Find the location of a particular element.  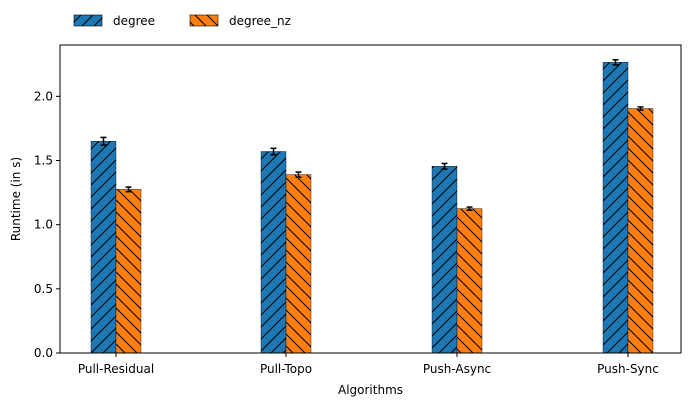

bar-hatch-degree-nz-pull-topo is located at coordinates (298, 264).